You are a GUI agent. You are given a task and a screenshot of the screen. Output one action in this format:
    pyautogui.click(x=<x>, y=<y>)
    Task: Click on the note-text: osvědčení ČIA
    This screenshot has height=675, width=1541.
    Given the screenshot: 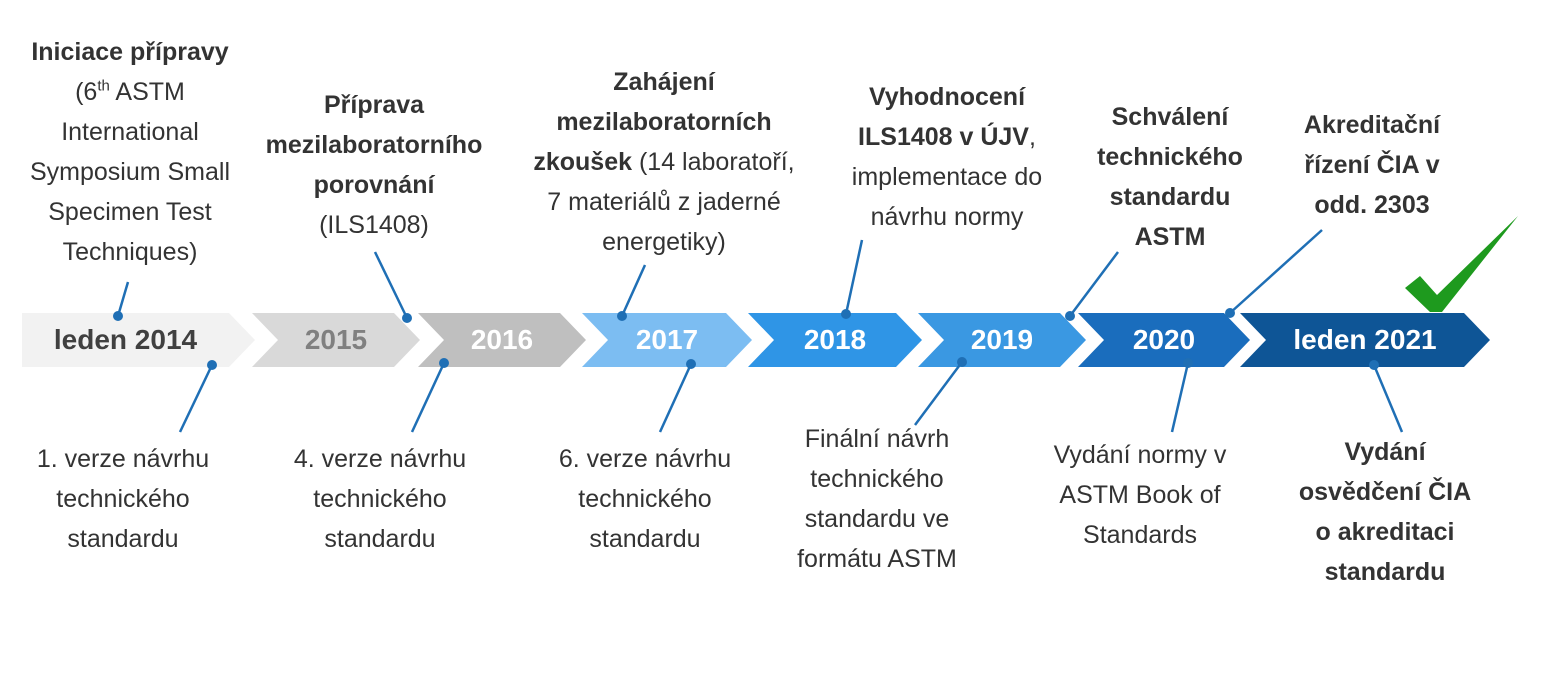 What is the action you would take?
    pyautogui.click(x=1385, y=492)
    